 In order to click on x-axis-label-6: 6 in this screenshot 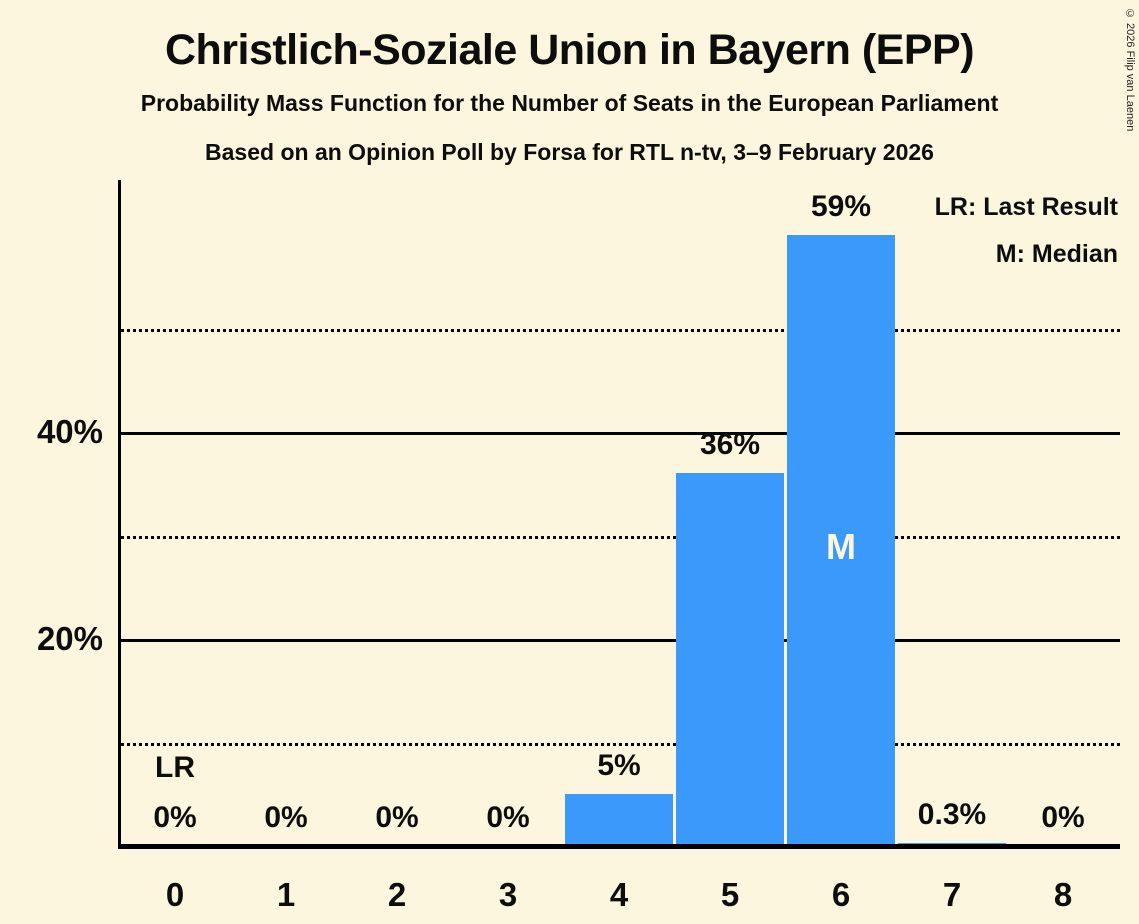, I will do `click(841, 894)`.